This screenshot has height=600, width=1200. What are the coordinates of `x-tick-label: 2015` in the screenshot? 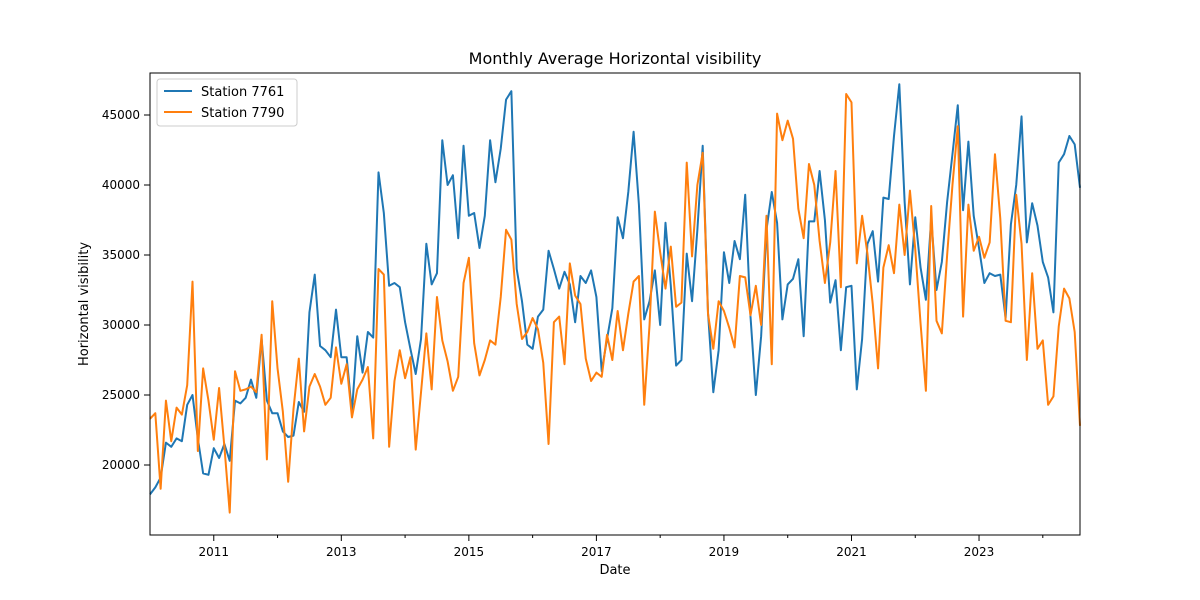 It's located at (469, 552).